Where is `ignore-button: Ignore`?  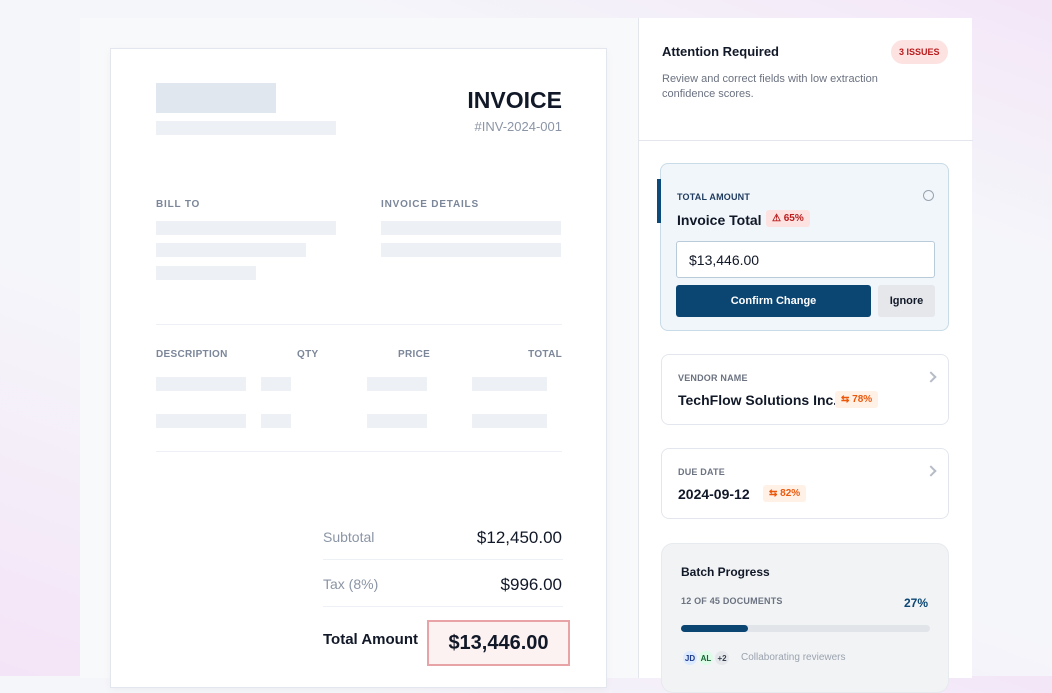 ignore-button: Ignore is located at coordinates (906, 301).